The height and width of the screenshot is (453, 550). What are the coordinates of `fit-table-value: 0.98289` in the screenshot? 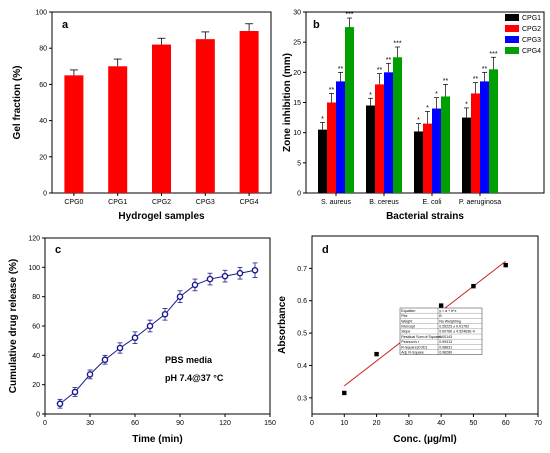 It's located at (445, 353).